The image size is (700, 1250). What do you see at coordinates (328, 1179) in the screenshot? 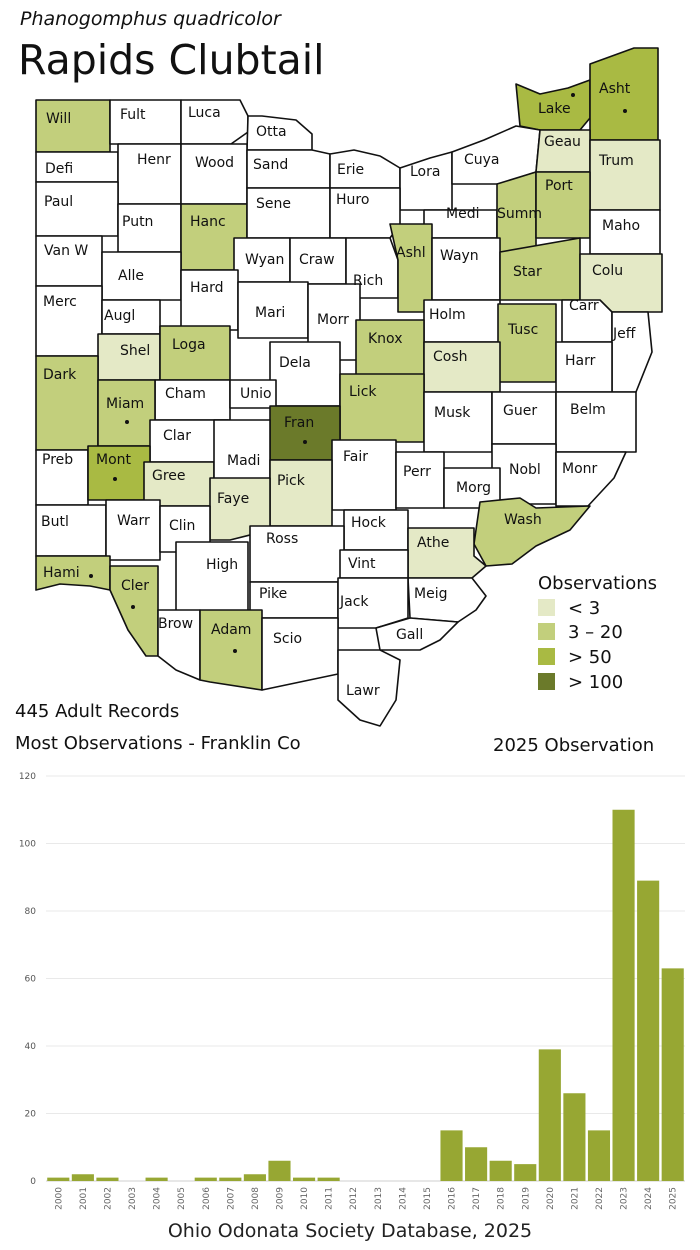
I see `bar-2011` at bounding box center [328, 1179].